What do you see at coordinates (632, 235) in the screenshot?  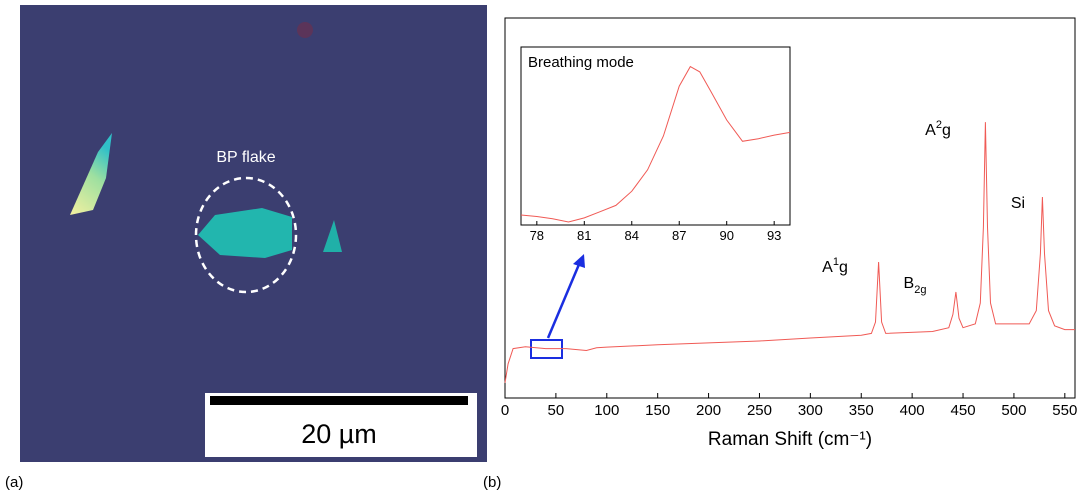 I see `x-tick-label: 84` at bounding box center [632, 235].